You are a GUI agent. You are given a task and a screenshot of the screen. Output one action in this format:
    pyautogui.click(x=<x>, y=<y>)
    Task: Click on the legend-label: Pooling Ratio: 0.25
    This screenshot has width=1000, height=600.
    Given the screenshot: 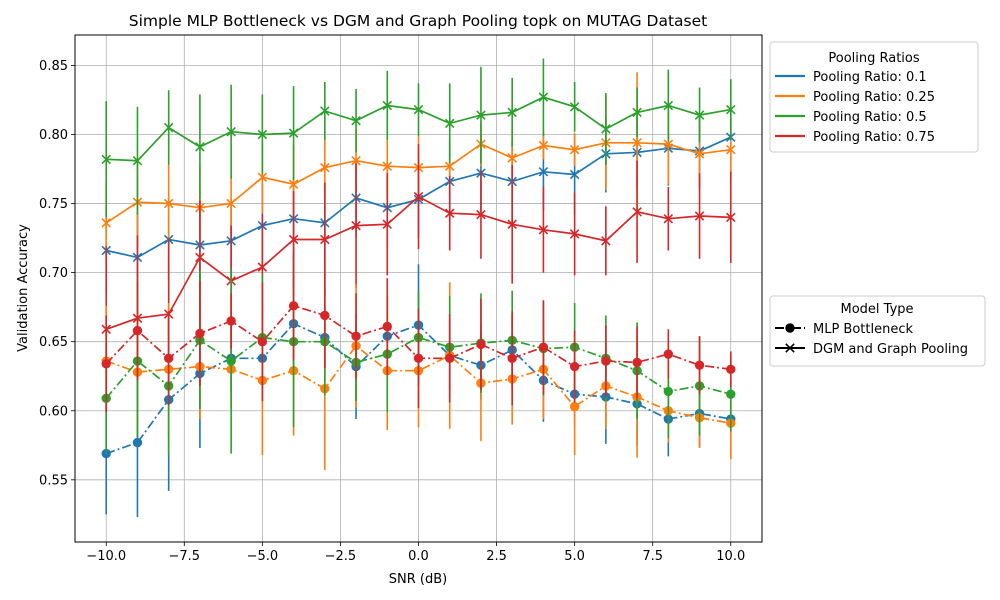 What is the action you would take?
    pyautogui.click(x=874, y=97)
    